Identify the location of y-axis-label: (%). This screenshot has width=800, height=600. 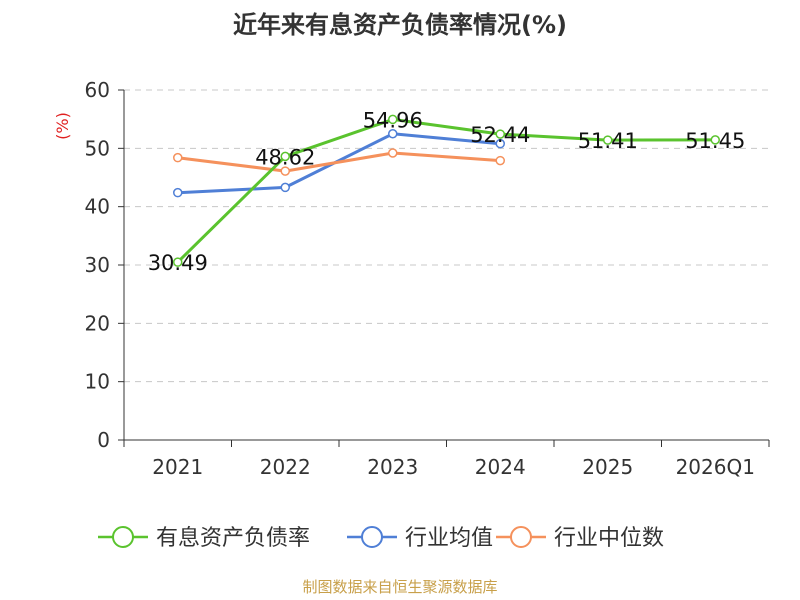
(62, 126).